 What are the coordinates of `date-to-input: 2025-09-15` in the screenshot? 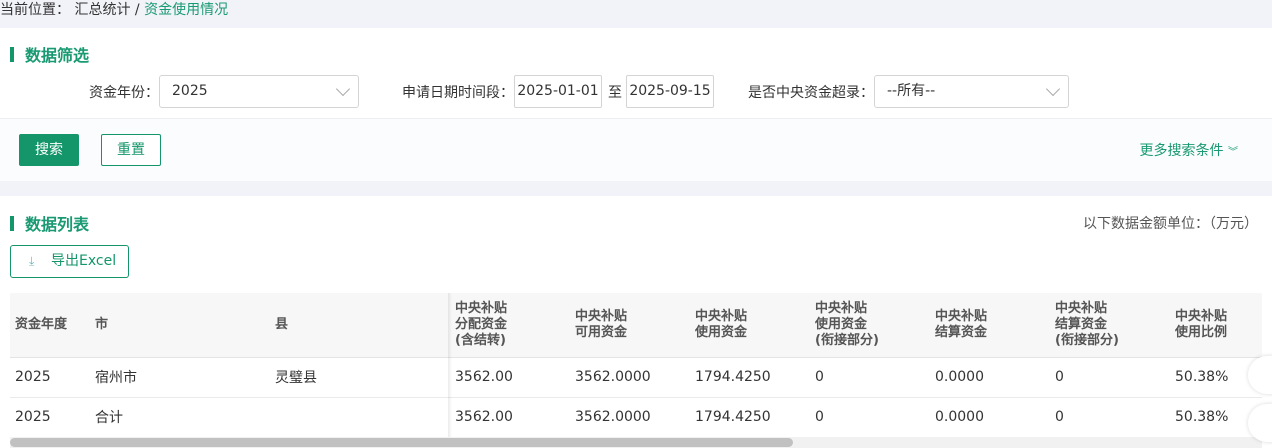 It's located at (670, 91).